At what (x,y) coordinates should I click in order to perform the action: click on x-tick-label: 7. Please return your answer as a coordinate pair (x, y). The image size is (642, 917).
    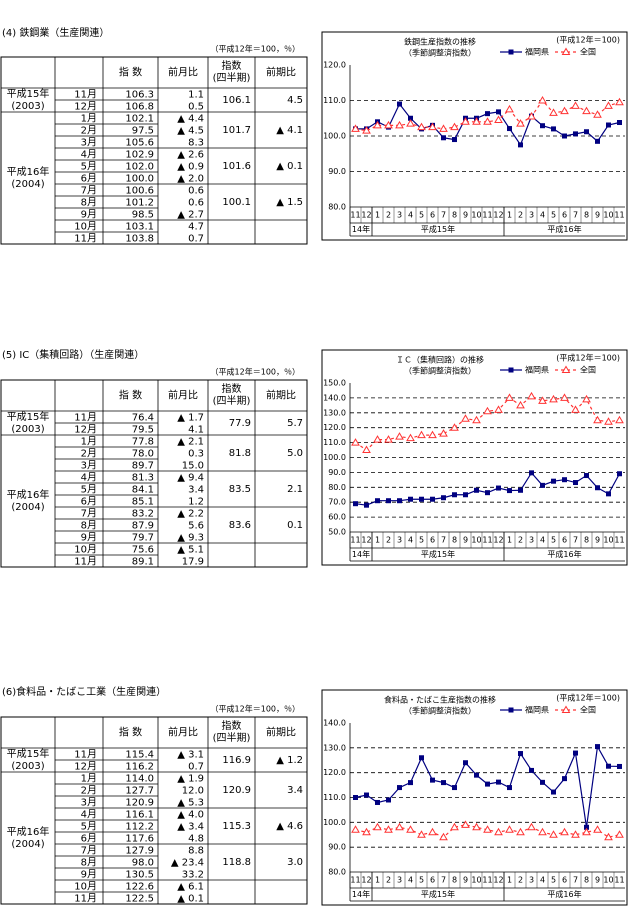
    Looking at the image, I should click on (575, 880).